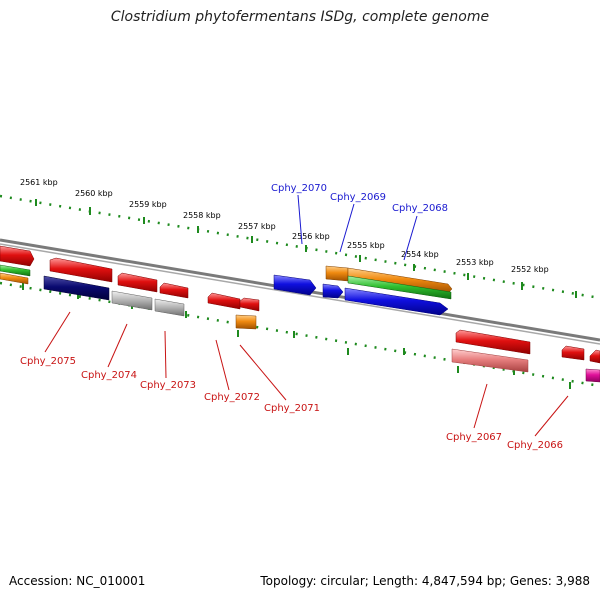  I want to click on accession-text: Accession: NC_010001, so click(77, 581).